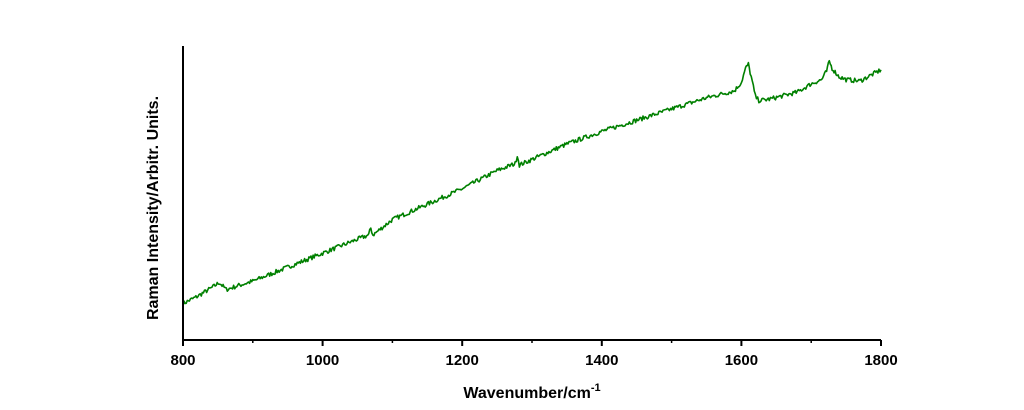 Image resolution: width=1024 pixels, height=410 pixels. I want to click on x-axis-title-text: Wavenumber/cm, so click(526, 393).